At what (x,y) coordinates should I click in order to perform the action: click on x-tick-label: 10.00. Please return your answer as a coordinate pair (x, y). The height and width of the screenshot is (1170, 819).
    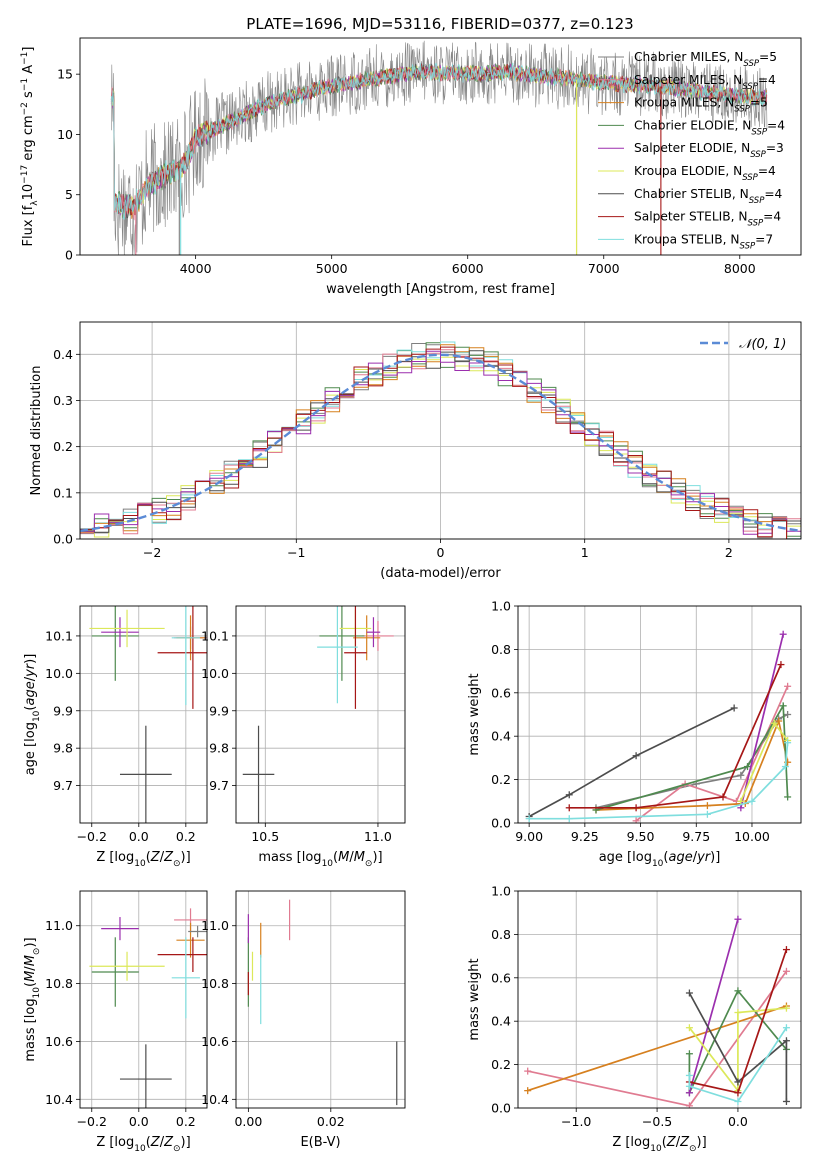
    Looking at the image, I should click on (752, 836).